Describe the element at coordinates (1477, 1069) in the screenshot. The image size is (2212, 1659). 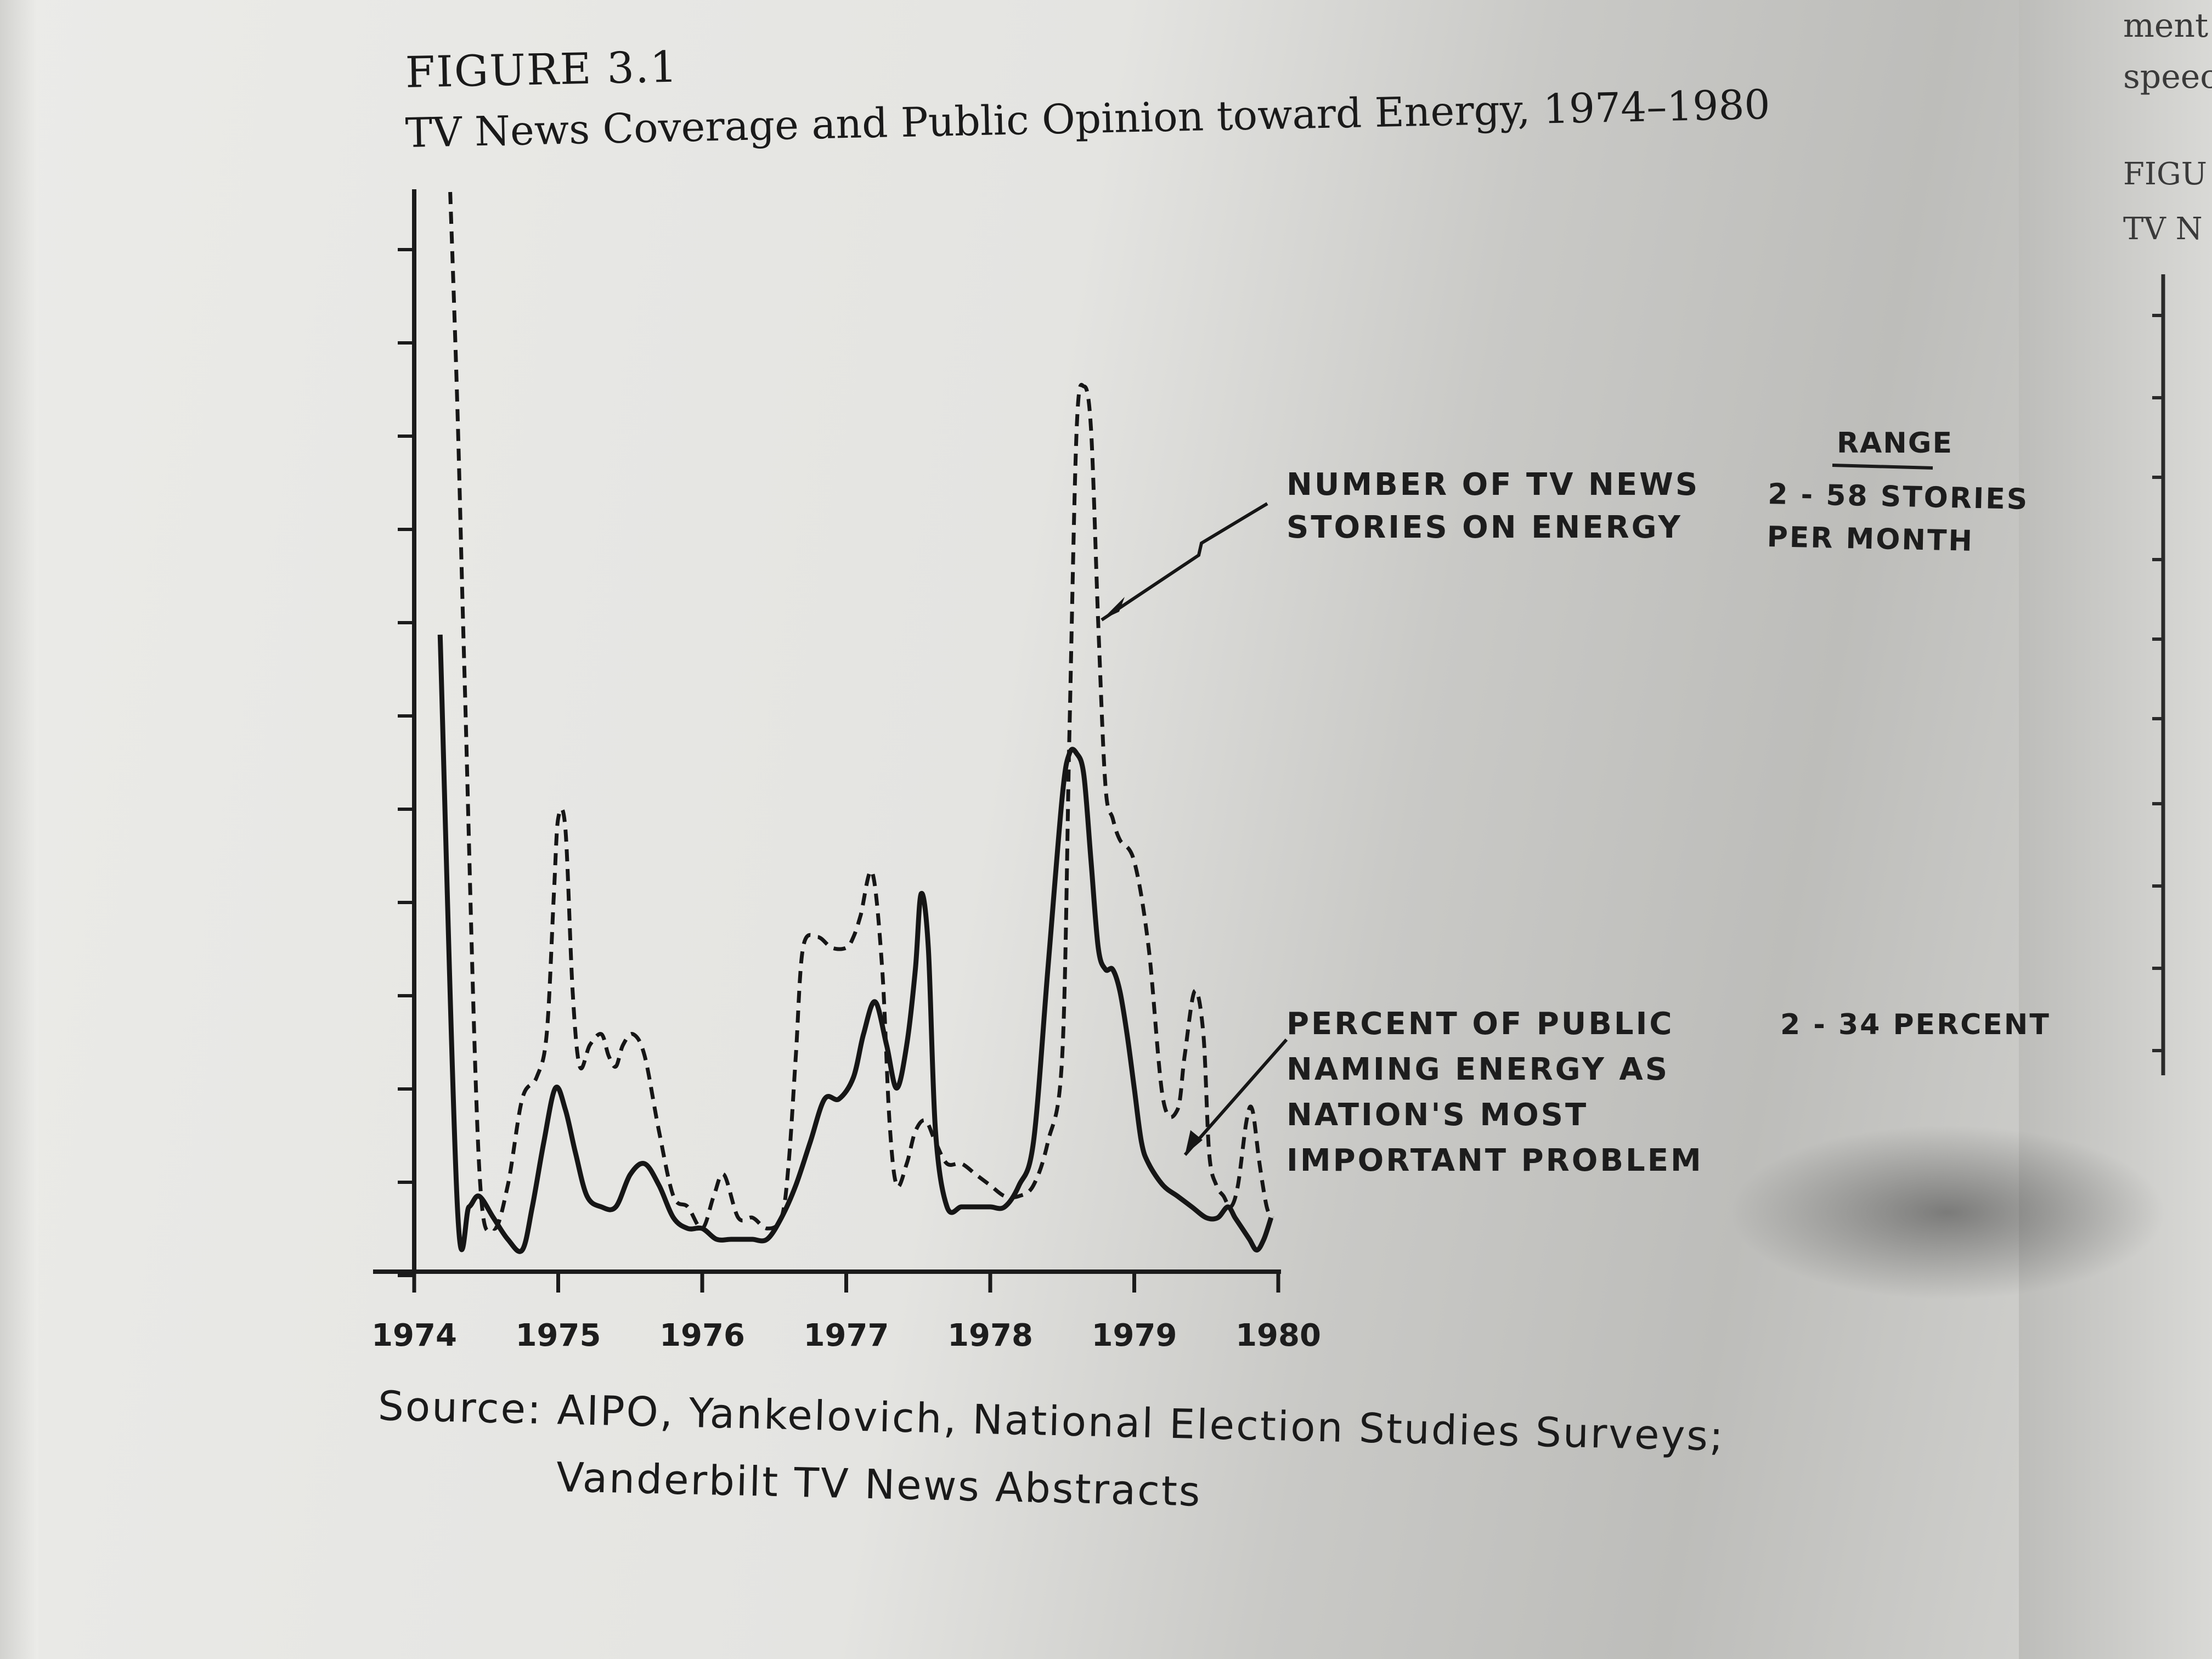
I see `public-percent-series-label: NAMING ENERGY AS` at that location.